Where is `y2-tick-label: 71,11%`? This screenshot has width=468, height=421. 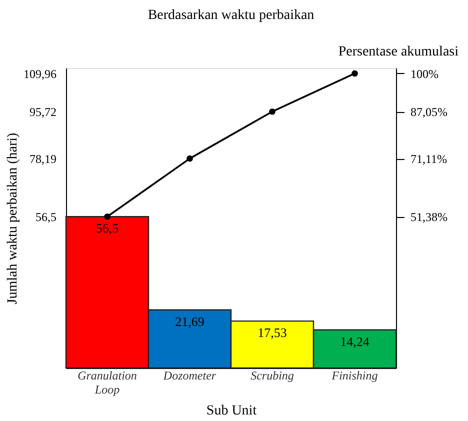
y2-tick-label: 71,11% is located at coordinates (429, 159).